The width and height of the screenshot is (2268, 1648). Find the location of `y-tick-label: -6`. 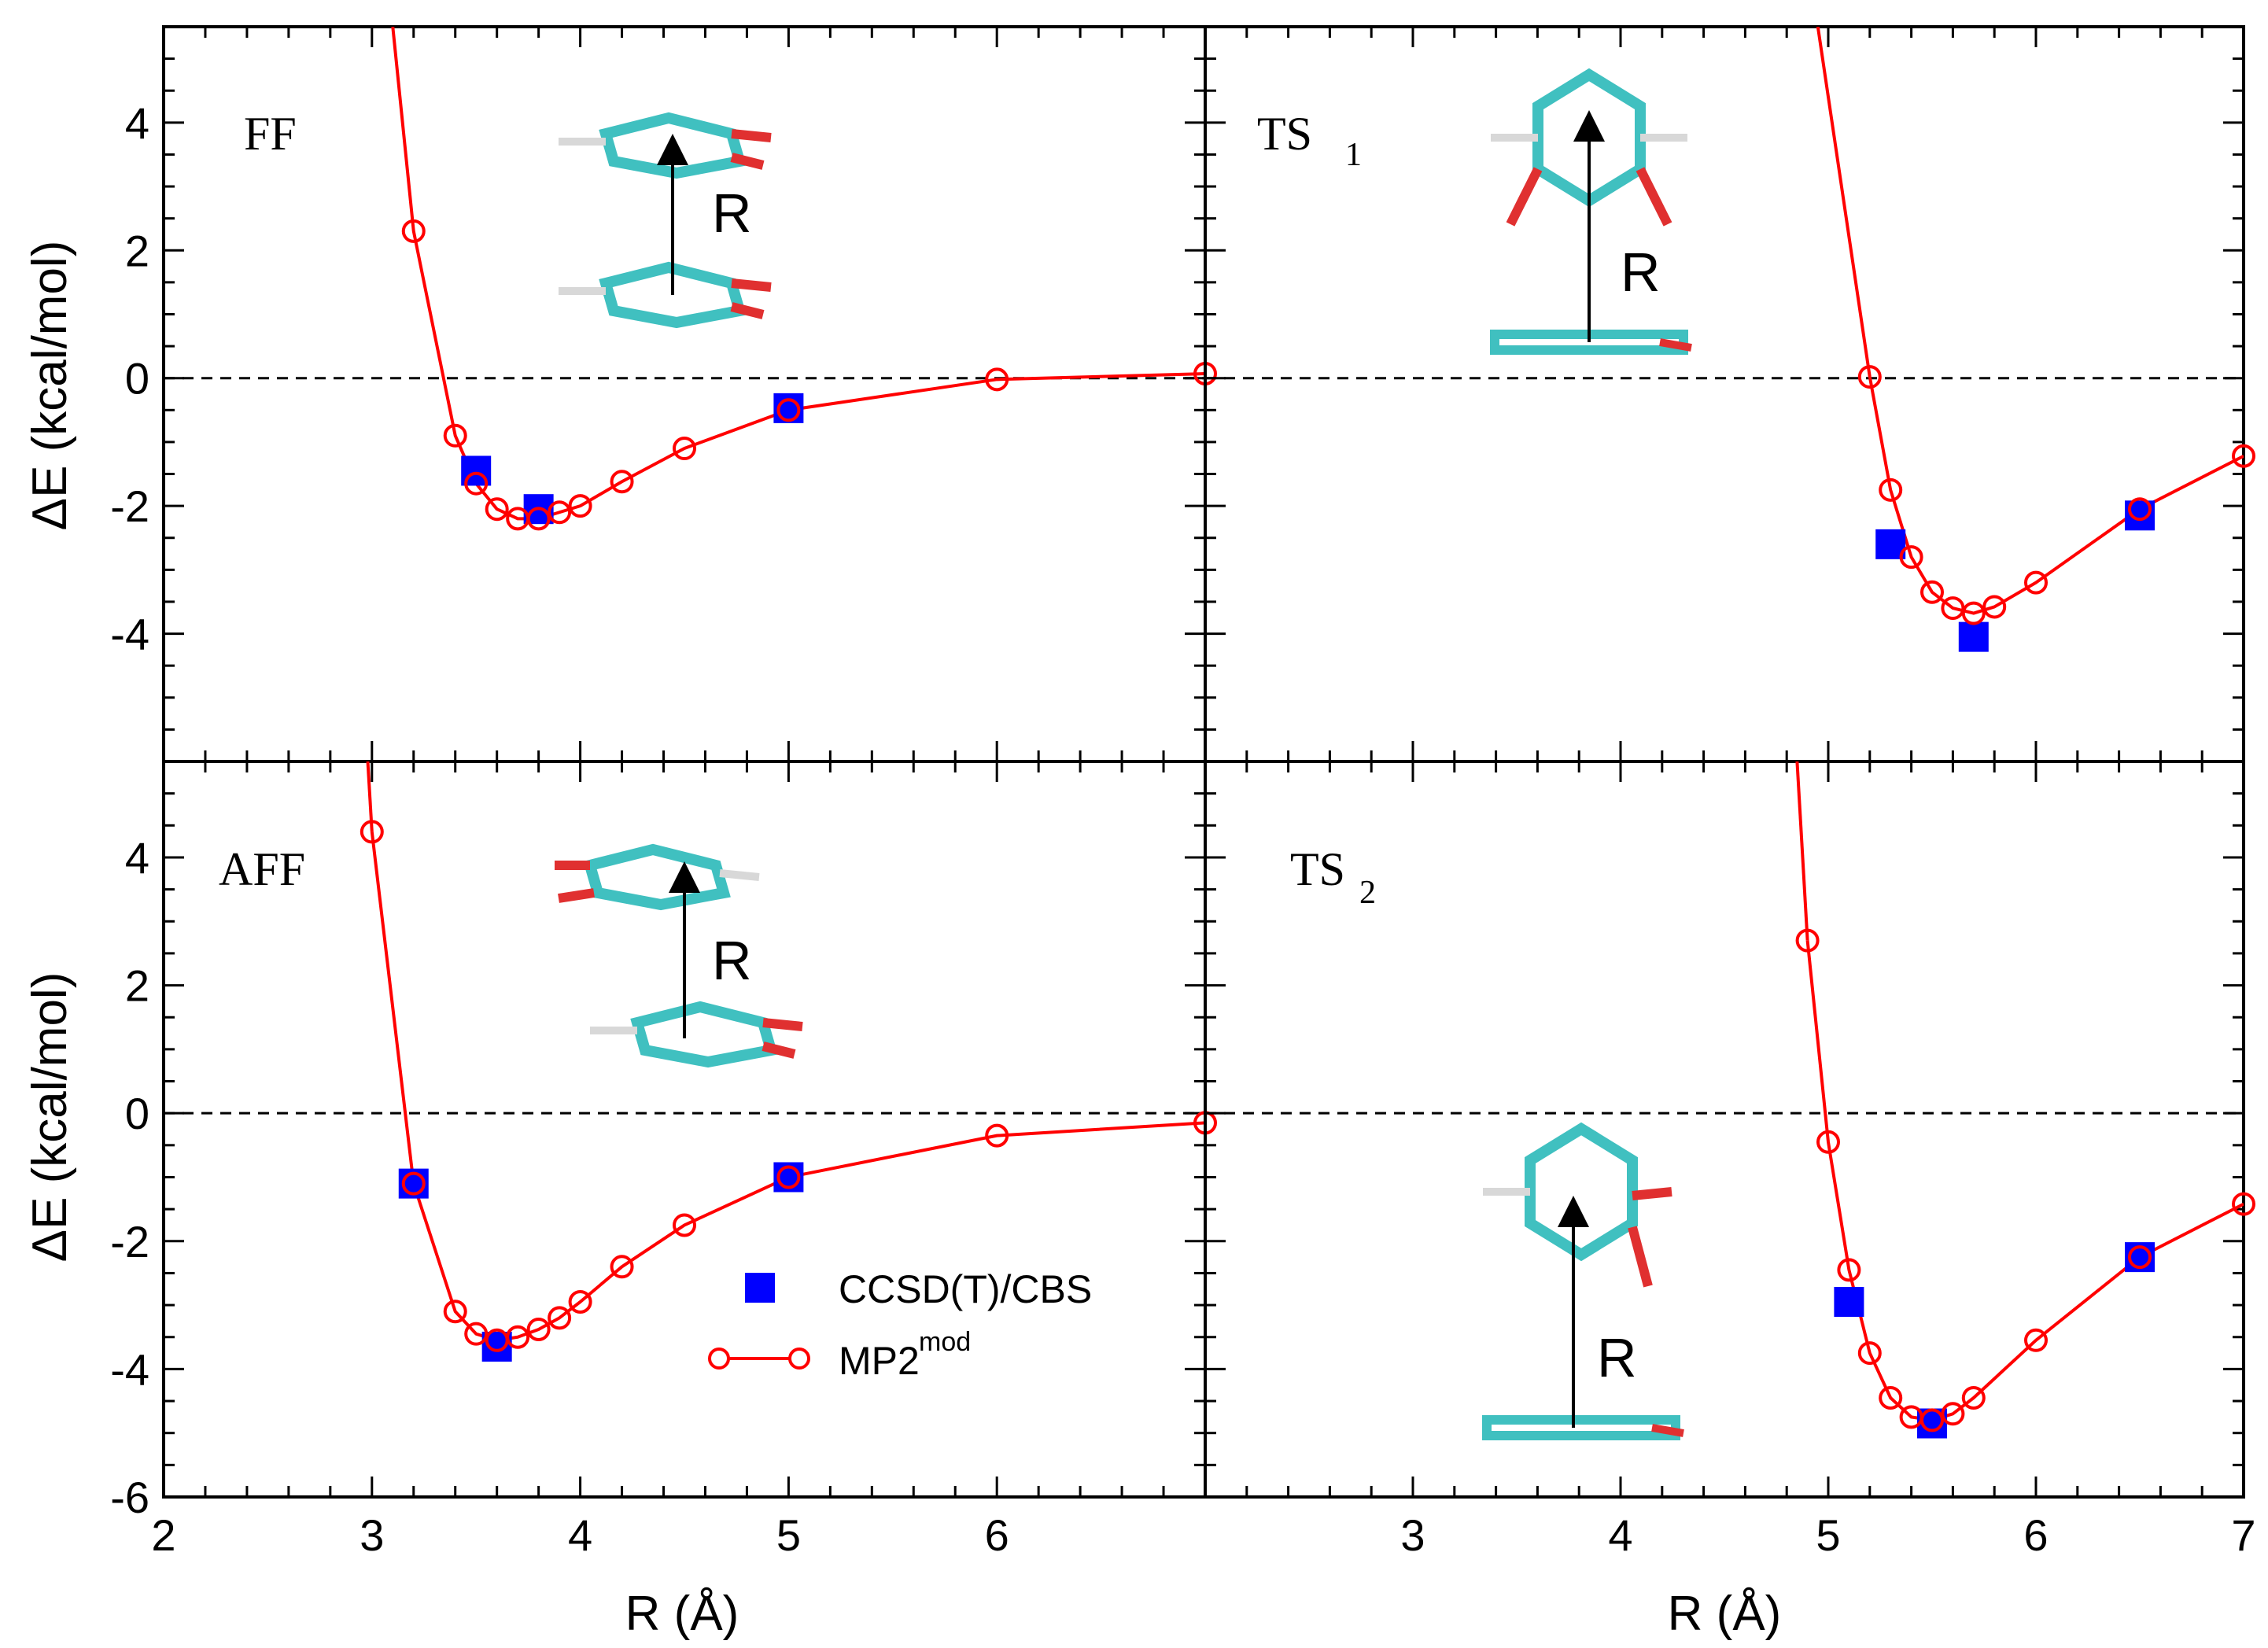

y-tick-label: -6 is located at coordinates (129, 1497).